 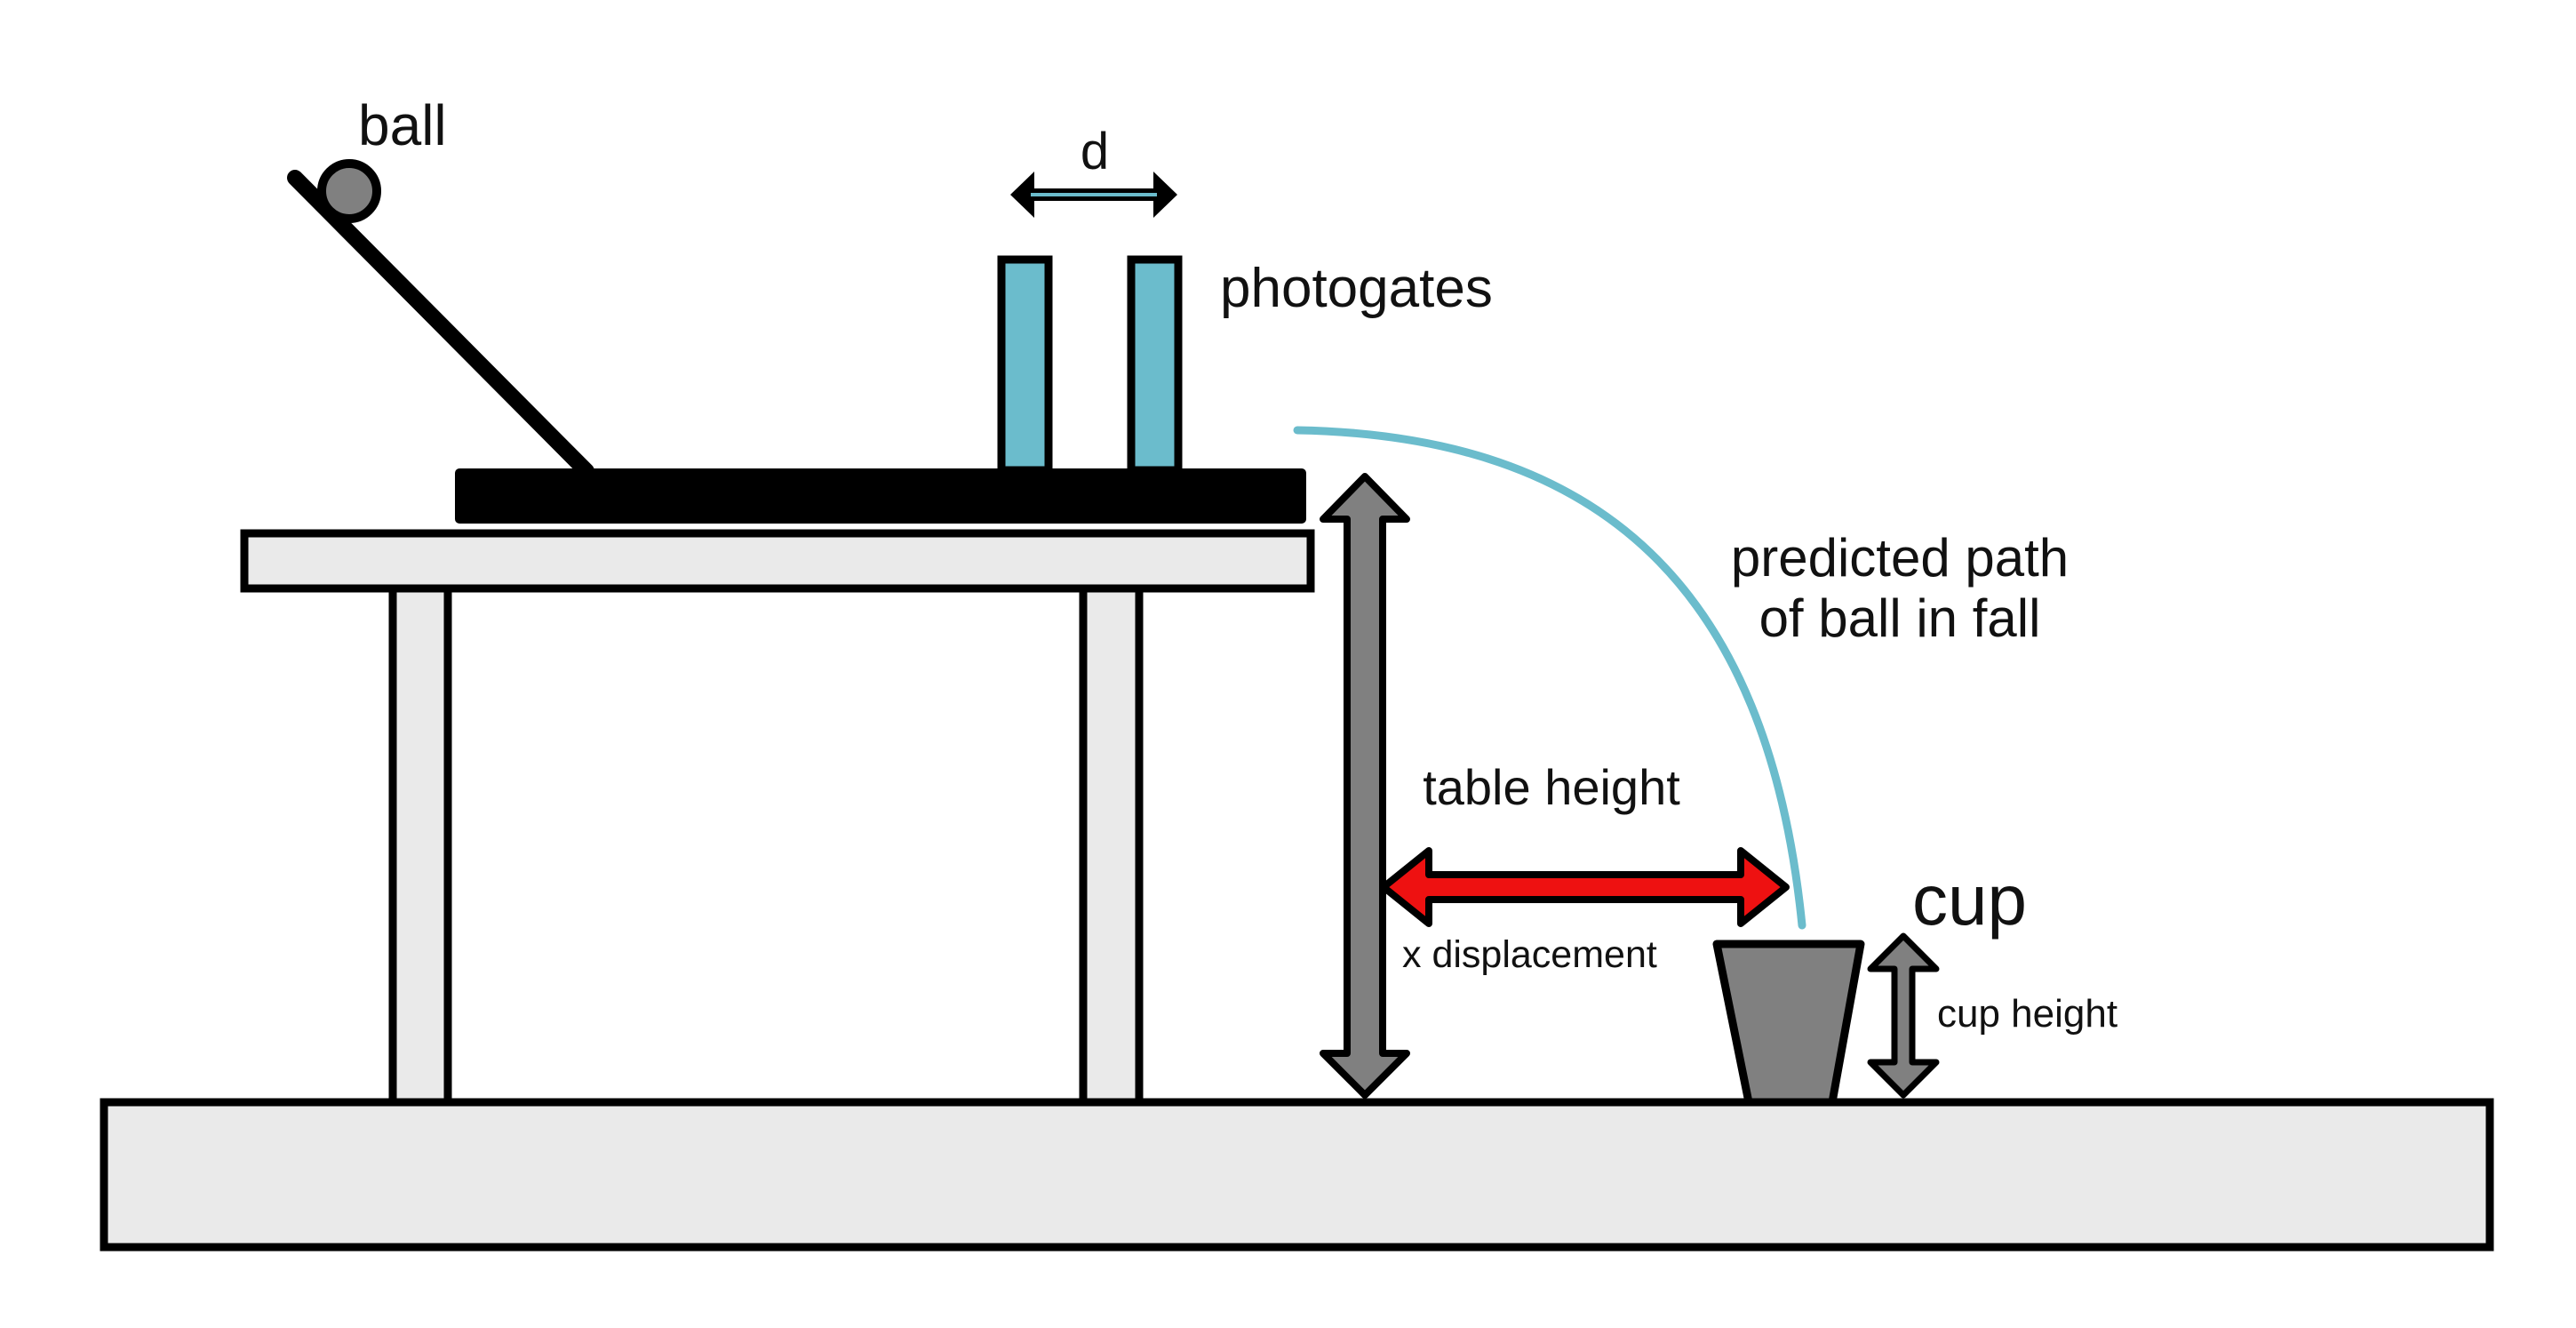 What do you see at coordinates (1155, 365) in the screenshot?
I see `photogate-right` at bounding box center [1155, 365].